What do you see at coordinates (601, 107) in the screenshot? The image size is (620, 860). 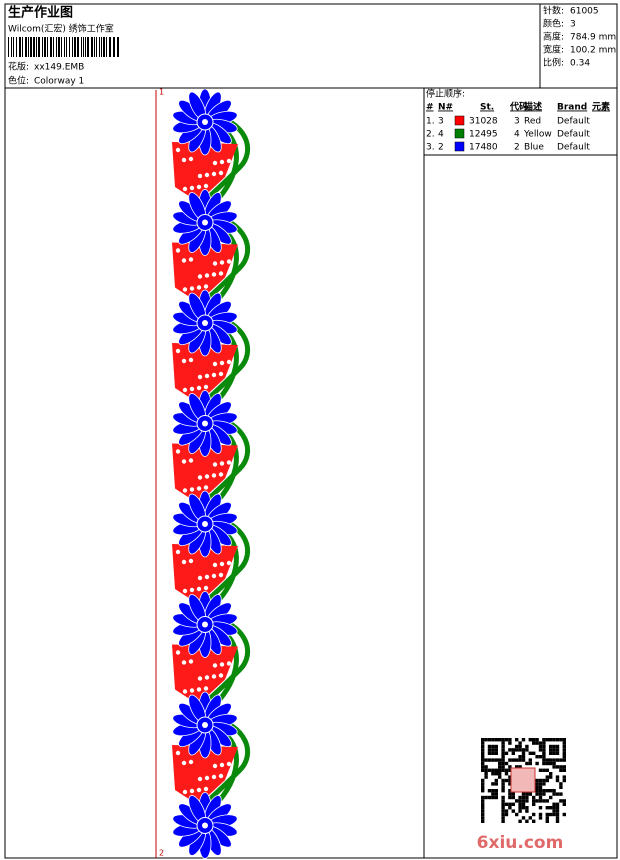 I see `column-header: 元素` at bounding box center [601, 107].